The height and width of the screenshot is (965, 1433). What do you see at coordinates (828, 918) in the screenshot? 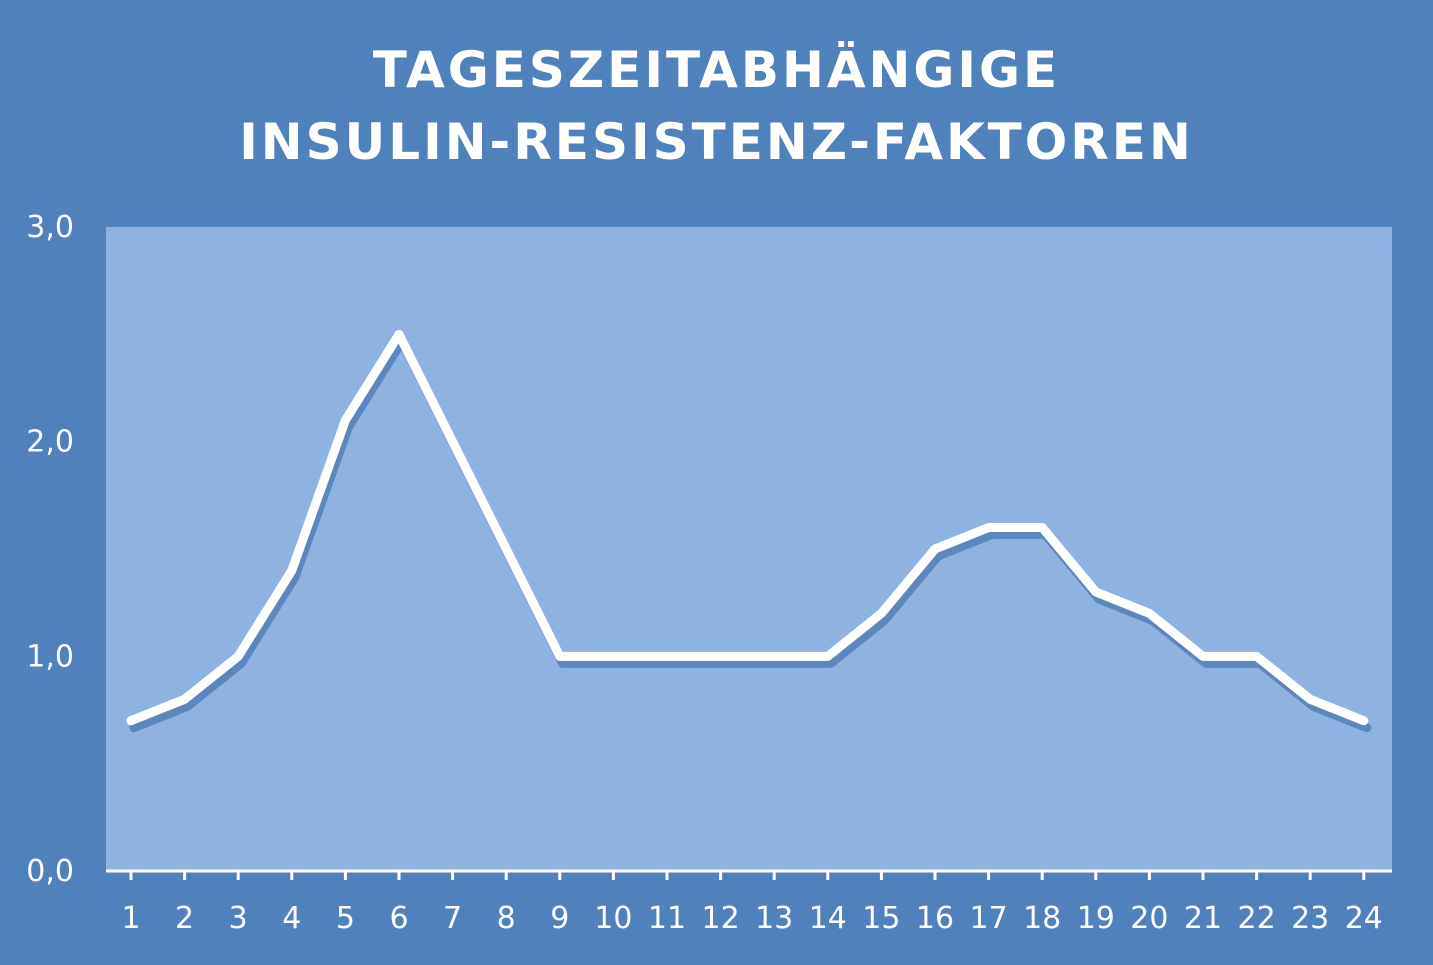
I see `x-tick-label: 14` at bounding box center [828, 918].